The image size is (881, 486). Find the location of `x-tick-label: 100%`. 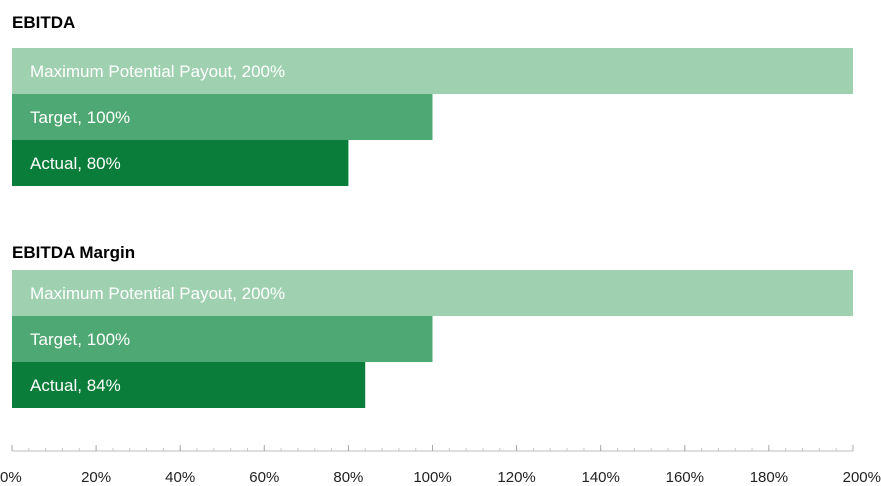

x-tick-label: 100% is located at coordinates (432, 477).